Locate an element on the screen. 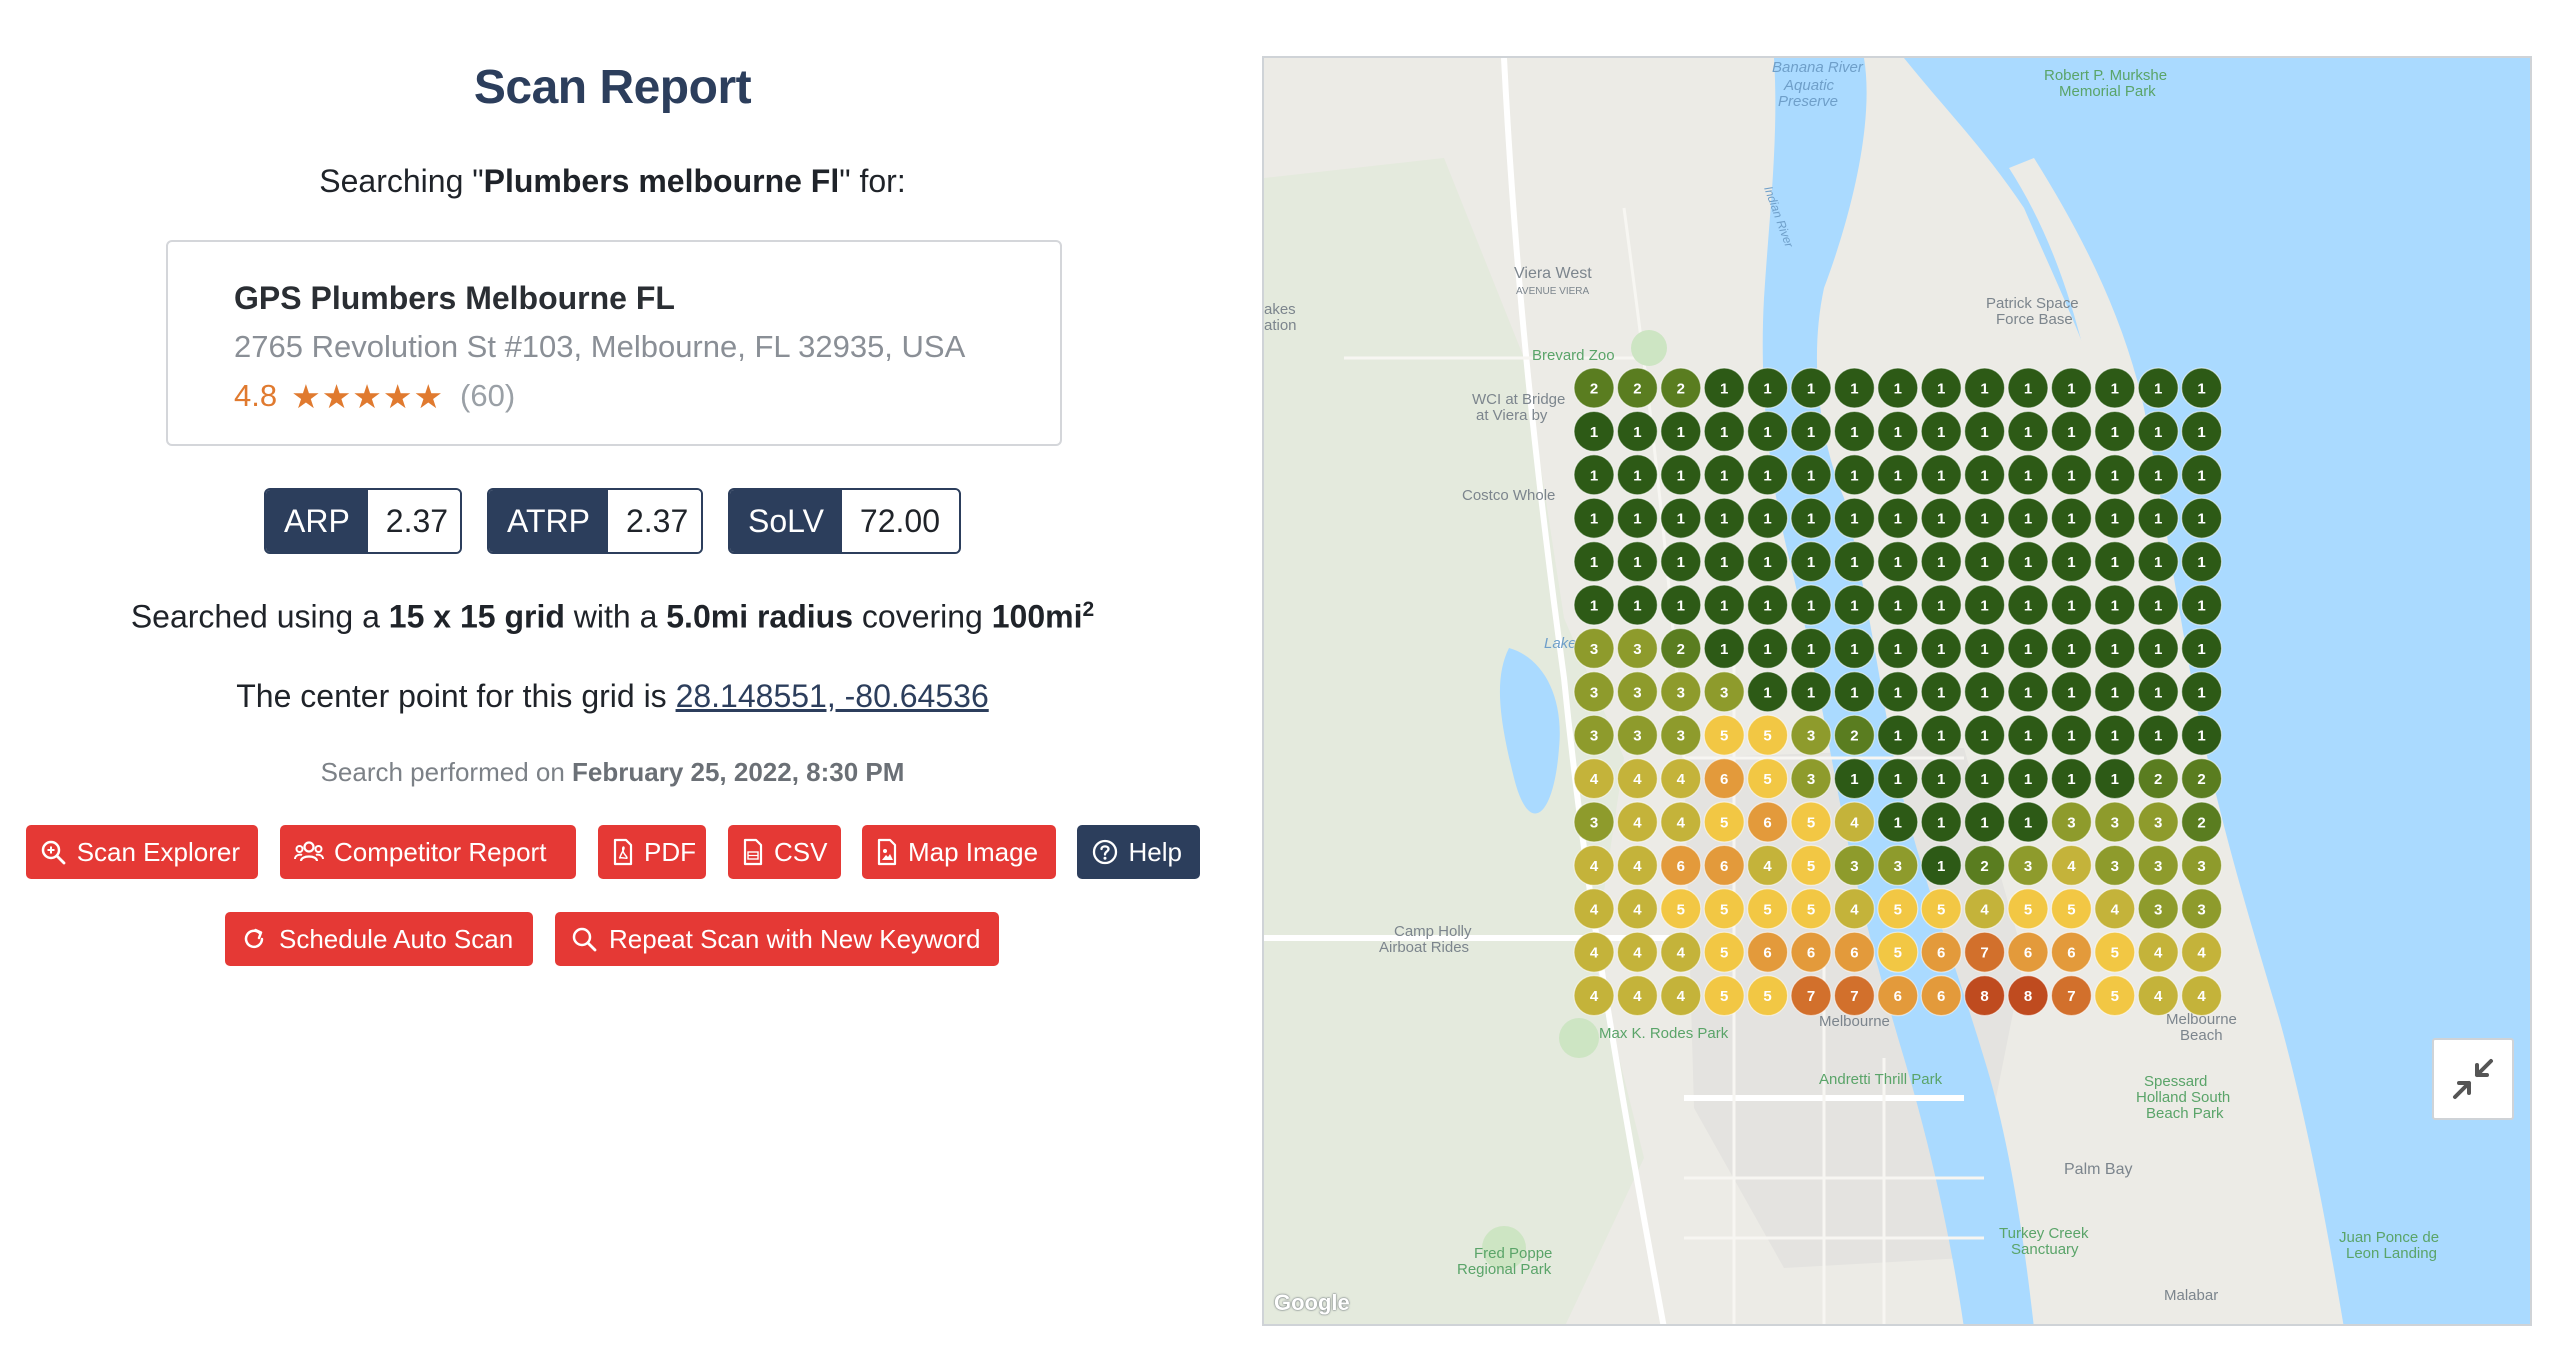 Image resolution: width=2554 pixels, height=1372 pixels. exit-fullscreen-button is located at coordinates (2473, 1079).